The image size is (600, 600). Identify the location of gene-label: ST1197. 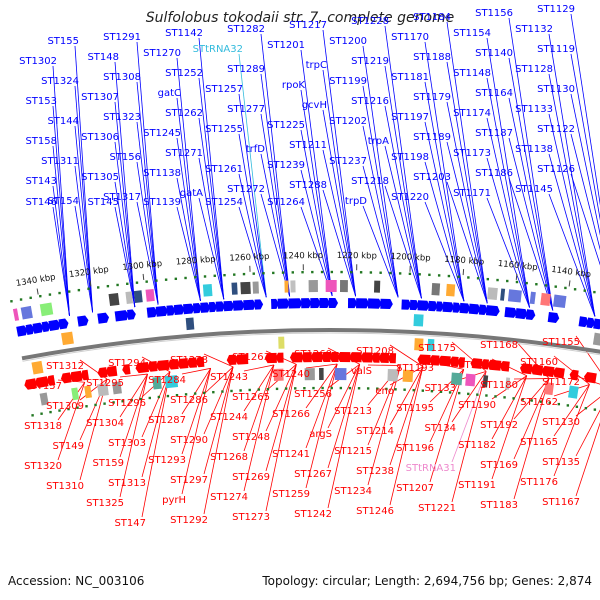
(410, 117).